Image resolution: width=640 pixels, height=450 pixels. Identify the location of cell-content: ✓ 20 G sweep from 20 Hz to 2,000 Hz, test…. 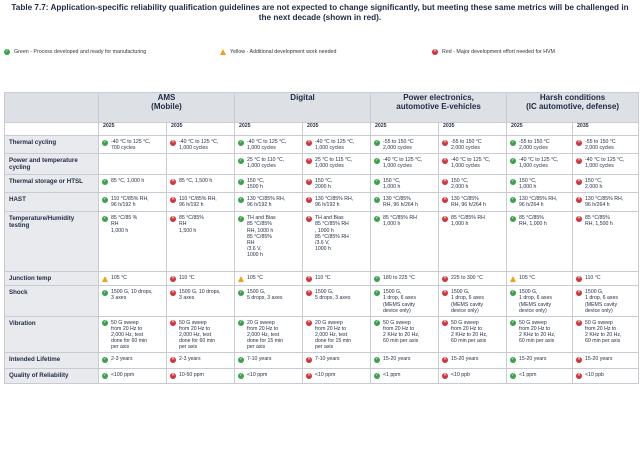
(268, 335).